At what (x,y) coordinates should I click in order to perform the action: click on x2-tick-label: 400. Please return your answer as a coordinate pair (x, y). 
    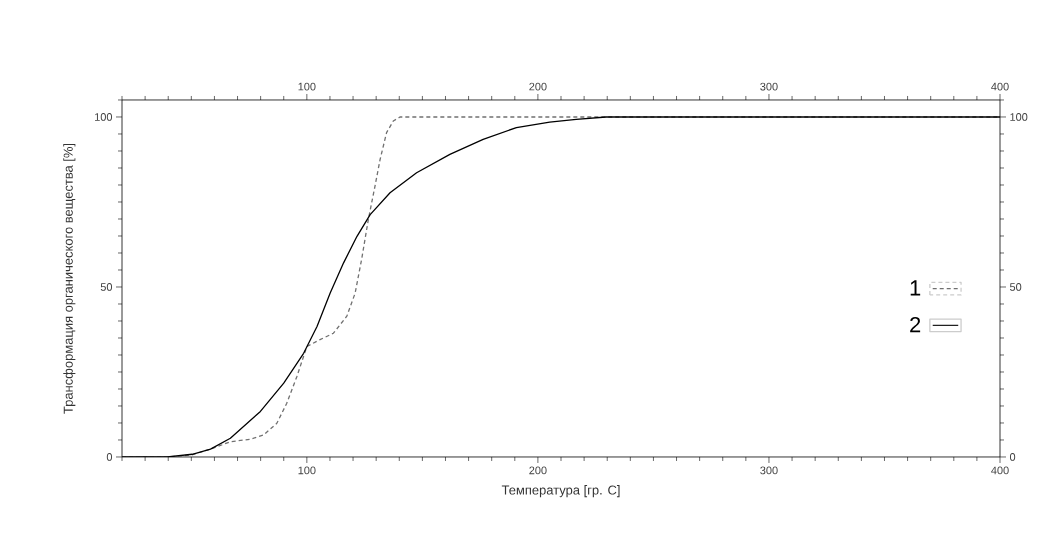
    Looking at the image, I should click on (1000, 470).